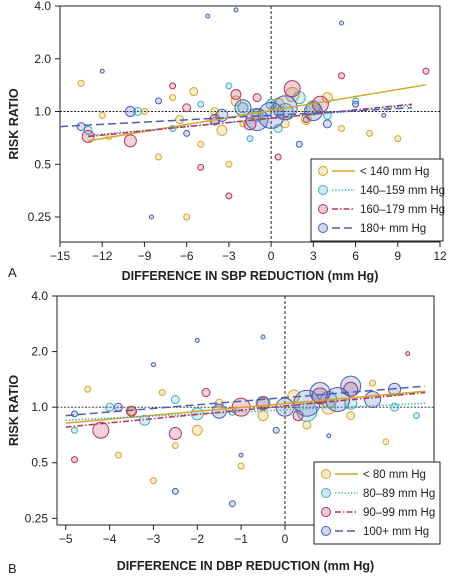  Describe the element at coordinates (245, 401) in the screenshot. I see `trend-line-100plus-mm-hg` at that location.